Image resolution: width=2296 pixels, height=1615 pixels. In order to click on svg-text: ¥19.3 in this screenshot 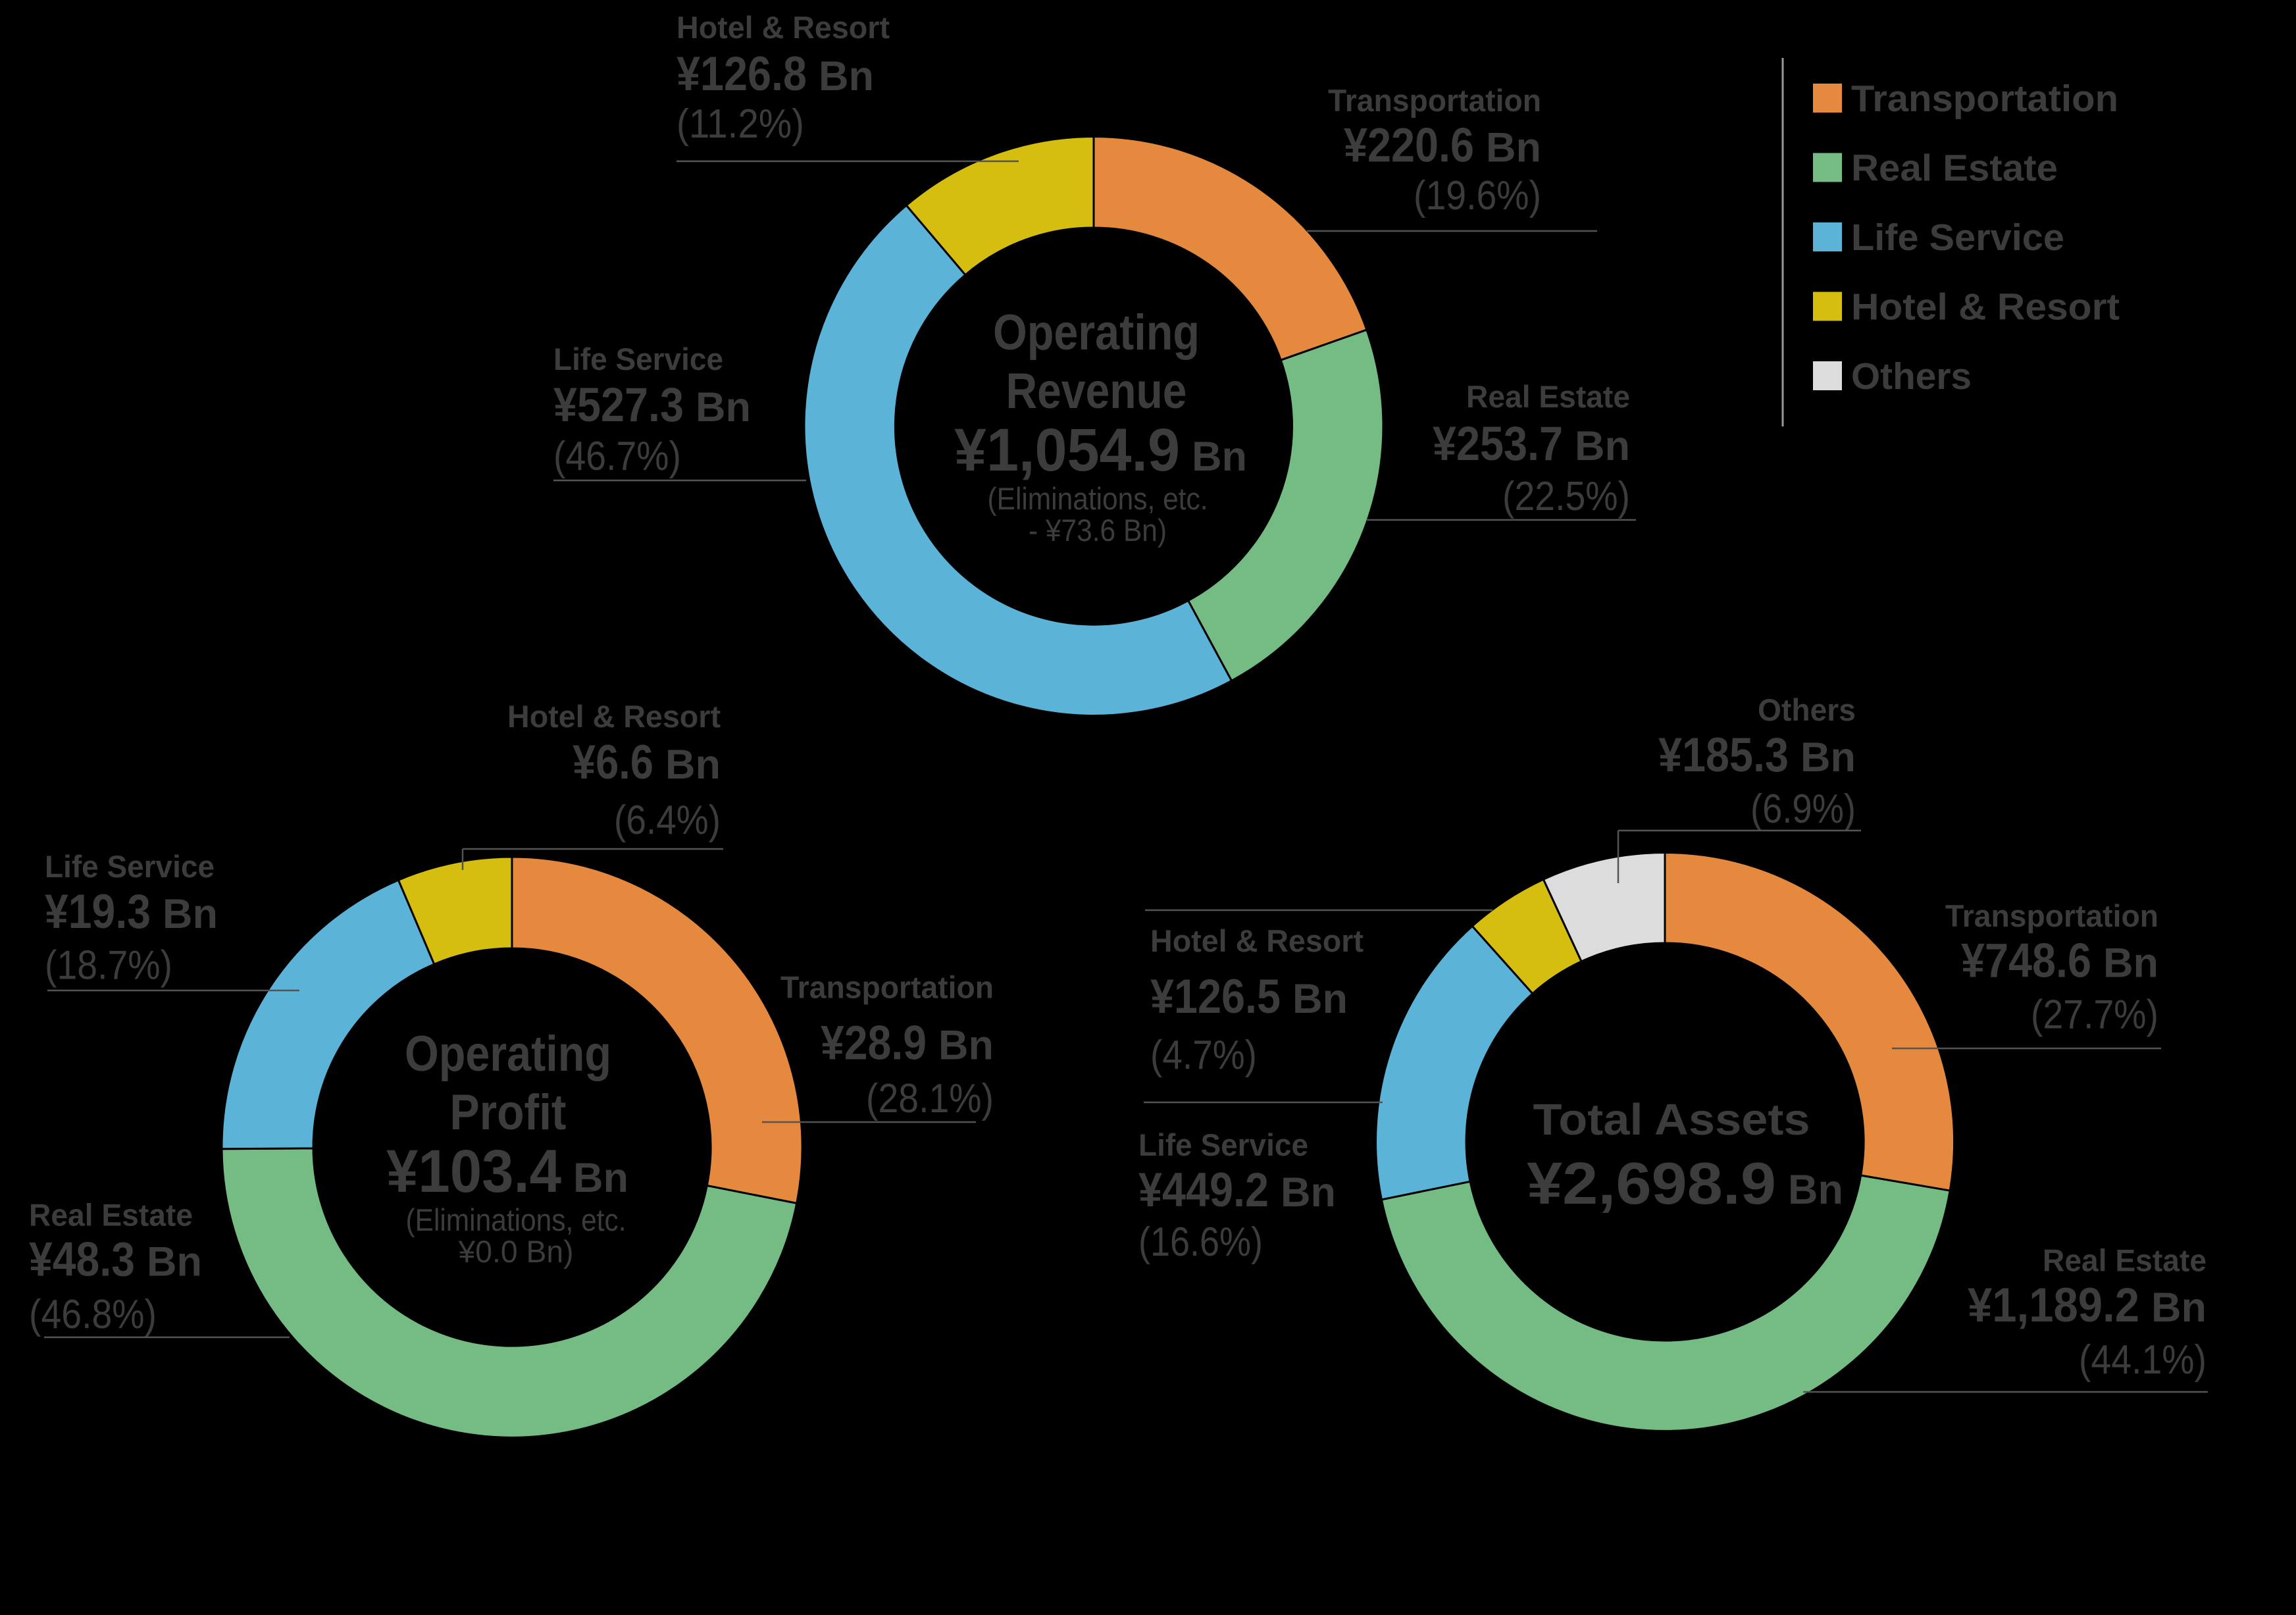, I will do `click(98, 911)`.